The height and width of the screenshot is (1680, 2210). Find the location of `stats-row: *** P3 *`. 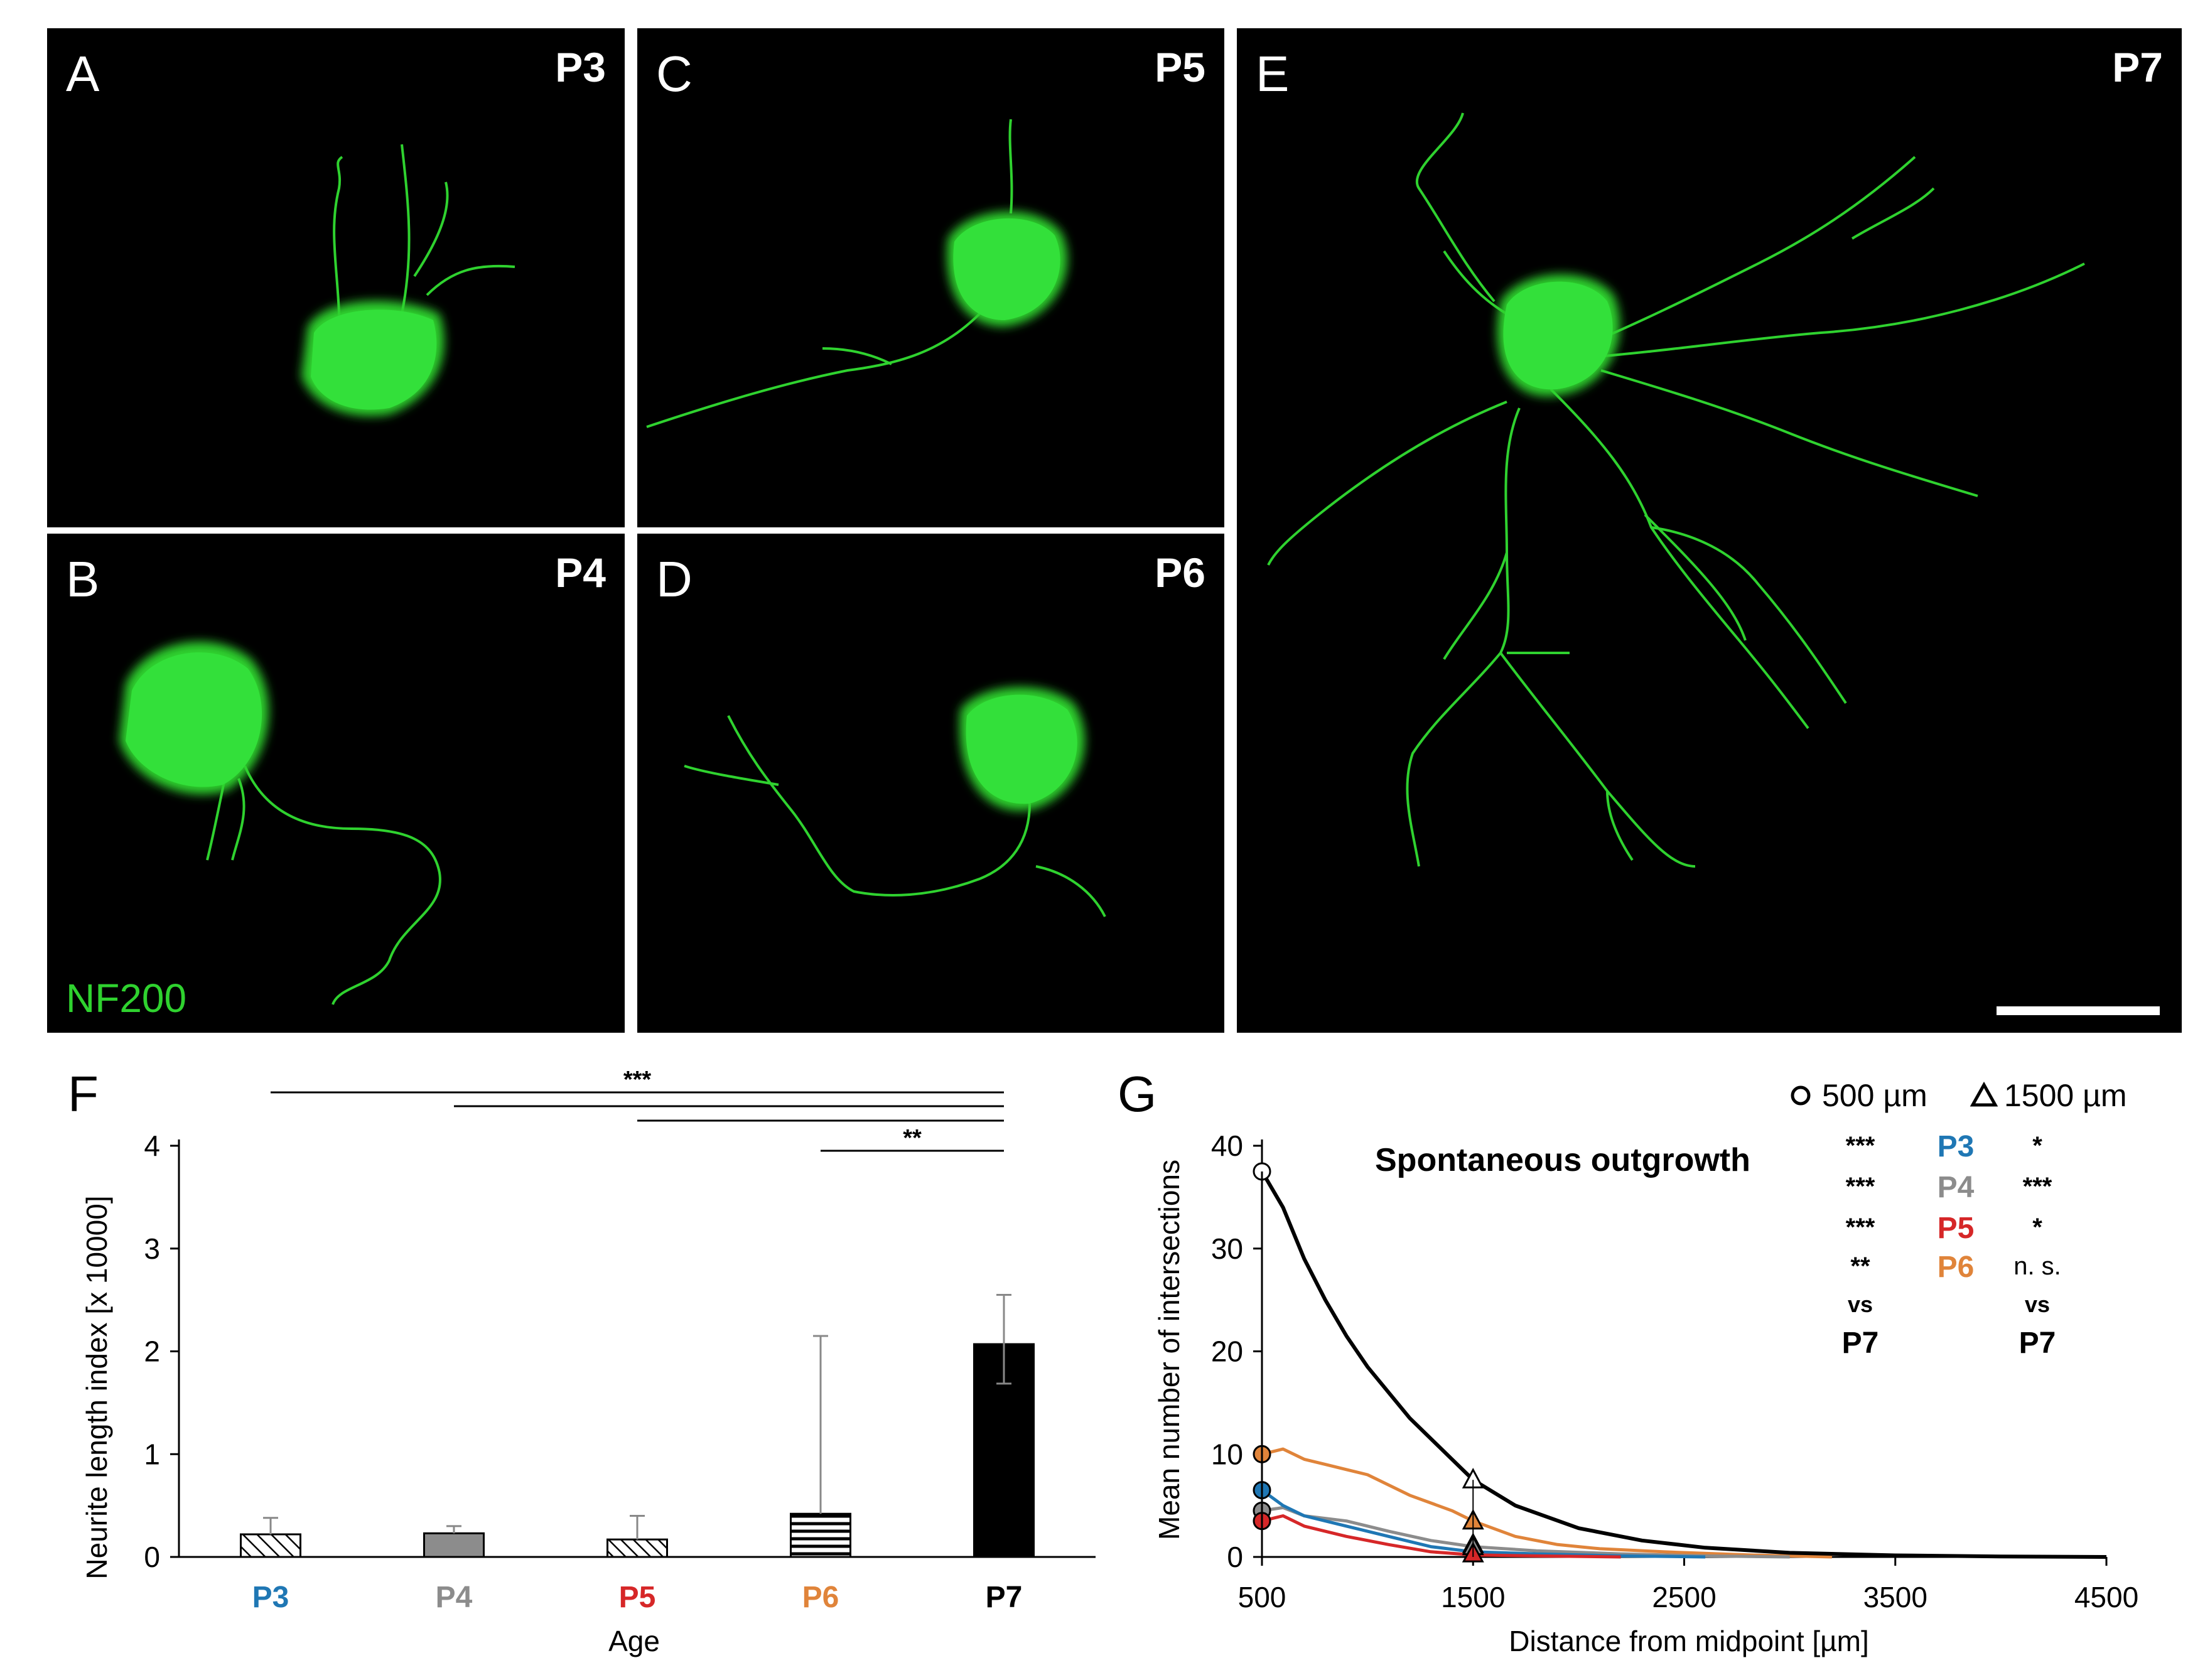

stats-row: *** P3 * is located at coordinates (1944, 1146).